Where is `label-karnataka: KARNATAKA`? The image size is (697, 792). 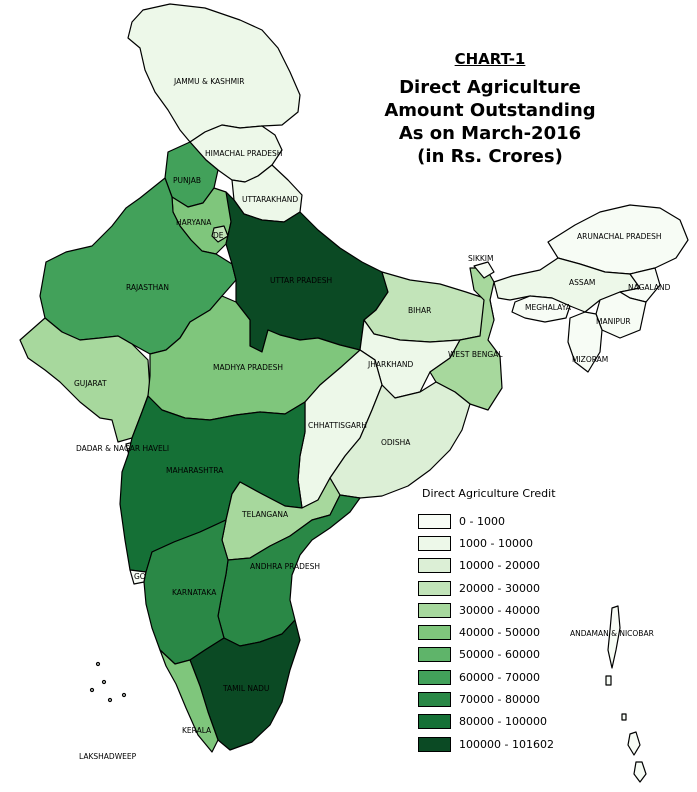 label-karnataka: KARNATAKA is located at coordinates (194, 592).